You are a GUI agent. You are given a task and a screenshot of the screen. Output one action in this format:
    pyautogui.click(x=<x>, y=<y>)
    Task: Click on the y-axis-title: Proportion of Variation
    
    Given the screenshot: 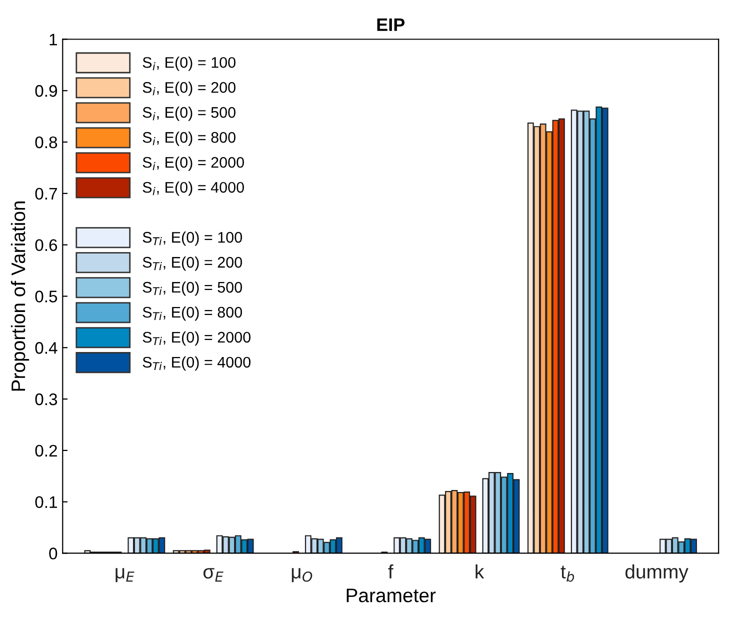 What is the action you would take?
    pyautogui.click(x=20, y=296)
    